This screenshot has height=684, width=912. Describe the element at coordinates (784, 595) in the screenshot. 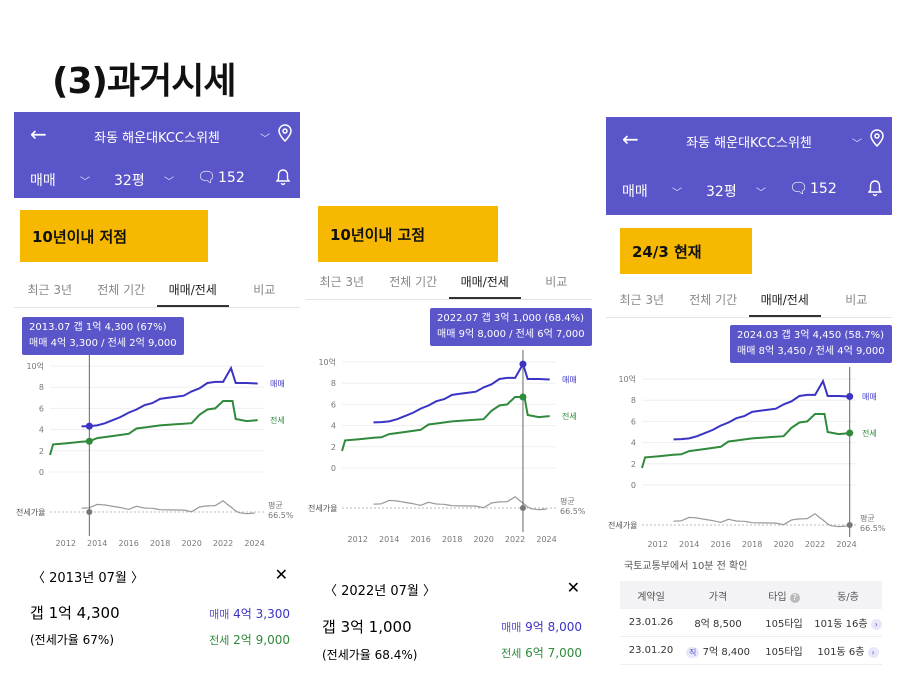

I see `col-type: 타입 ?` at that location.